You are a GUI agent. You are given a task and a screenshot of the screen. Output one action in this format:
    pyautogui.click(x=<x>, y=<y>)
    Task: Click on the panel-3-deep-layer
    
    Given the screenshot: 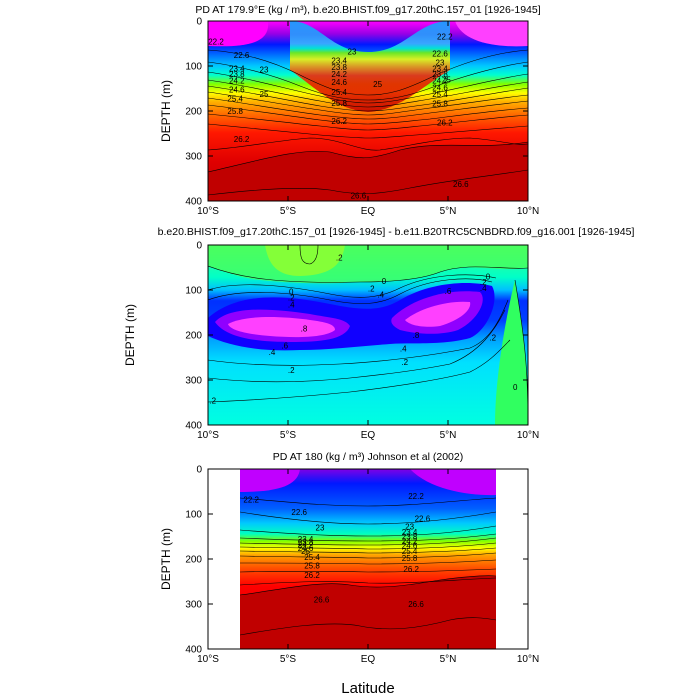 What is the action you would take?
    pyautogui.click(x=368, y=612)
    